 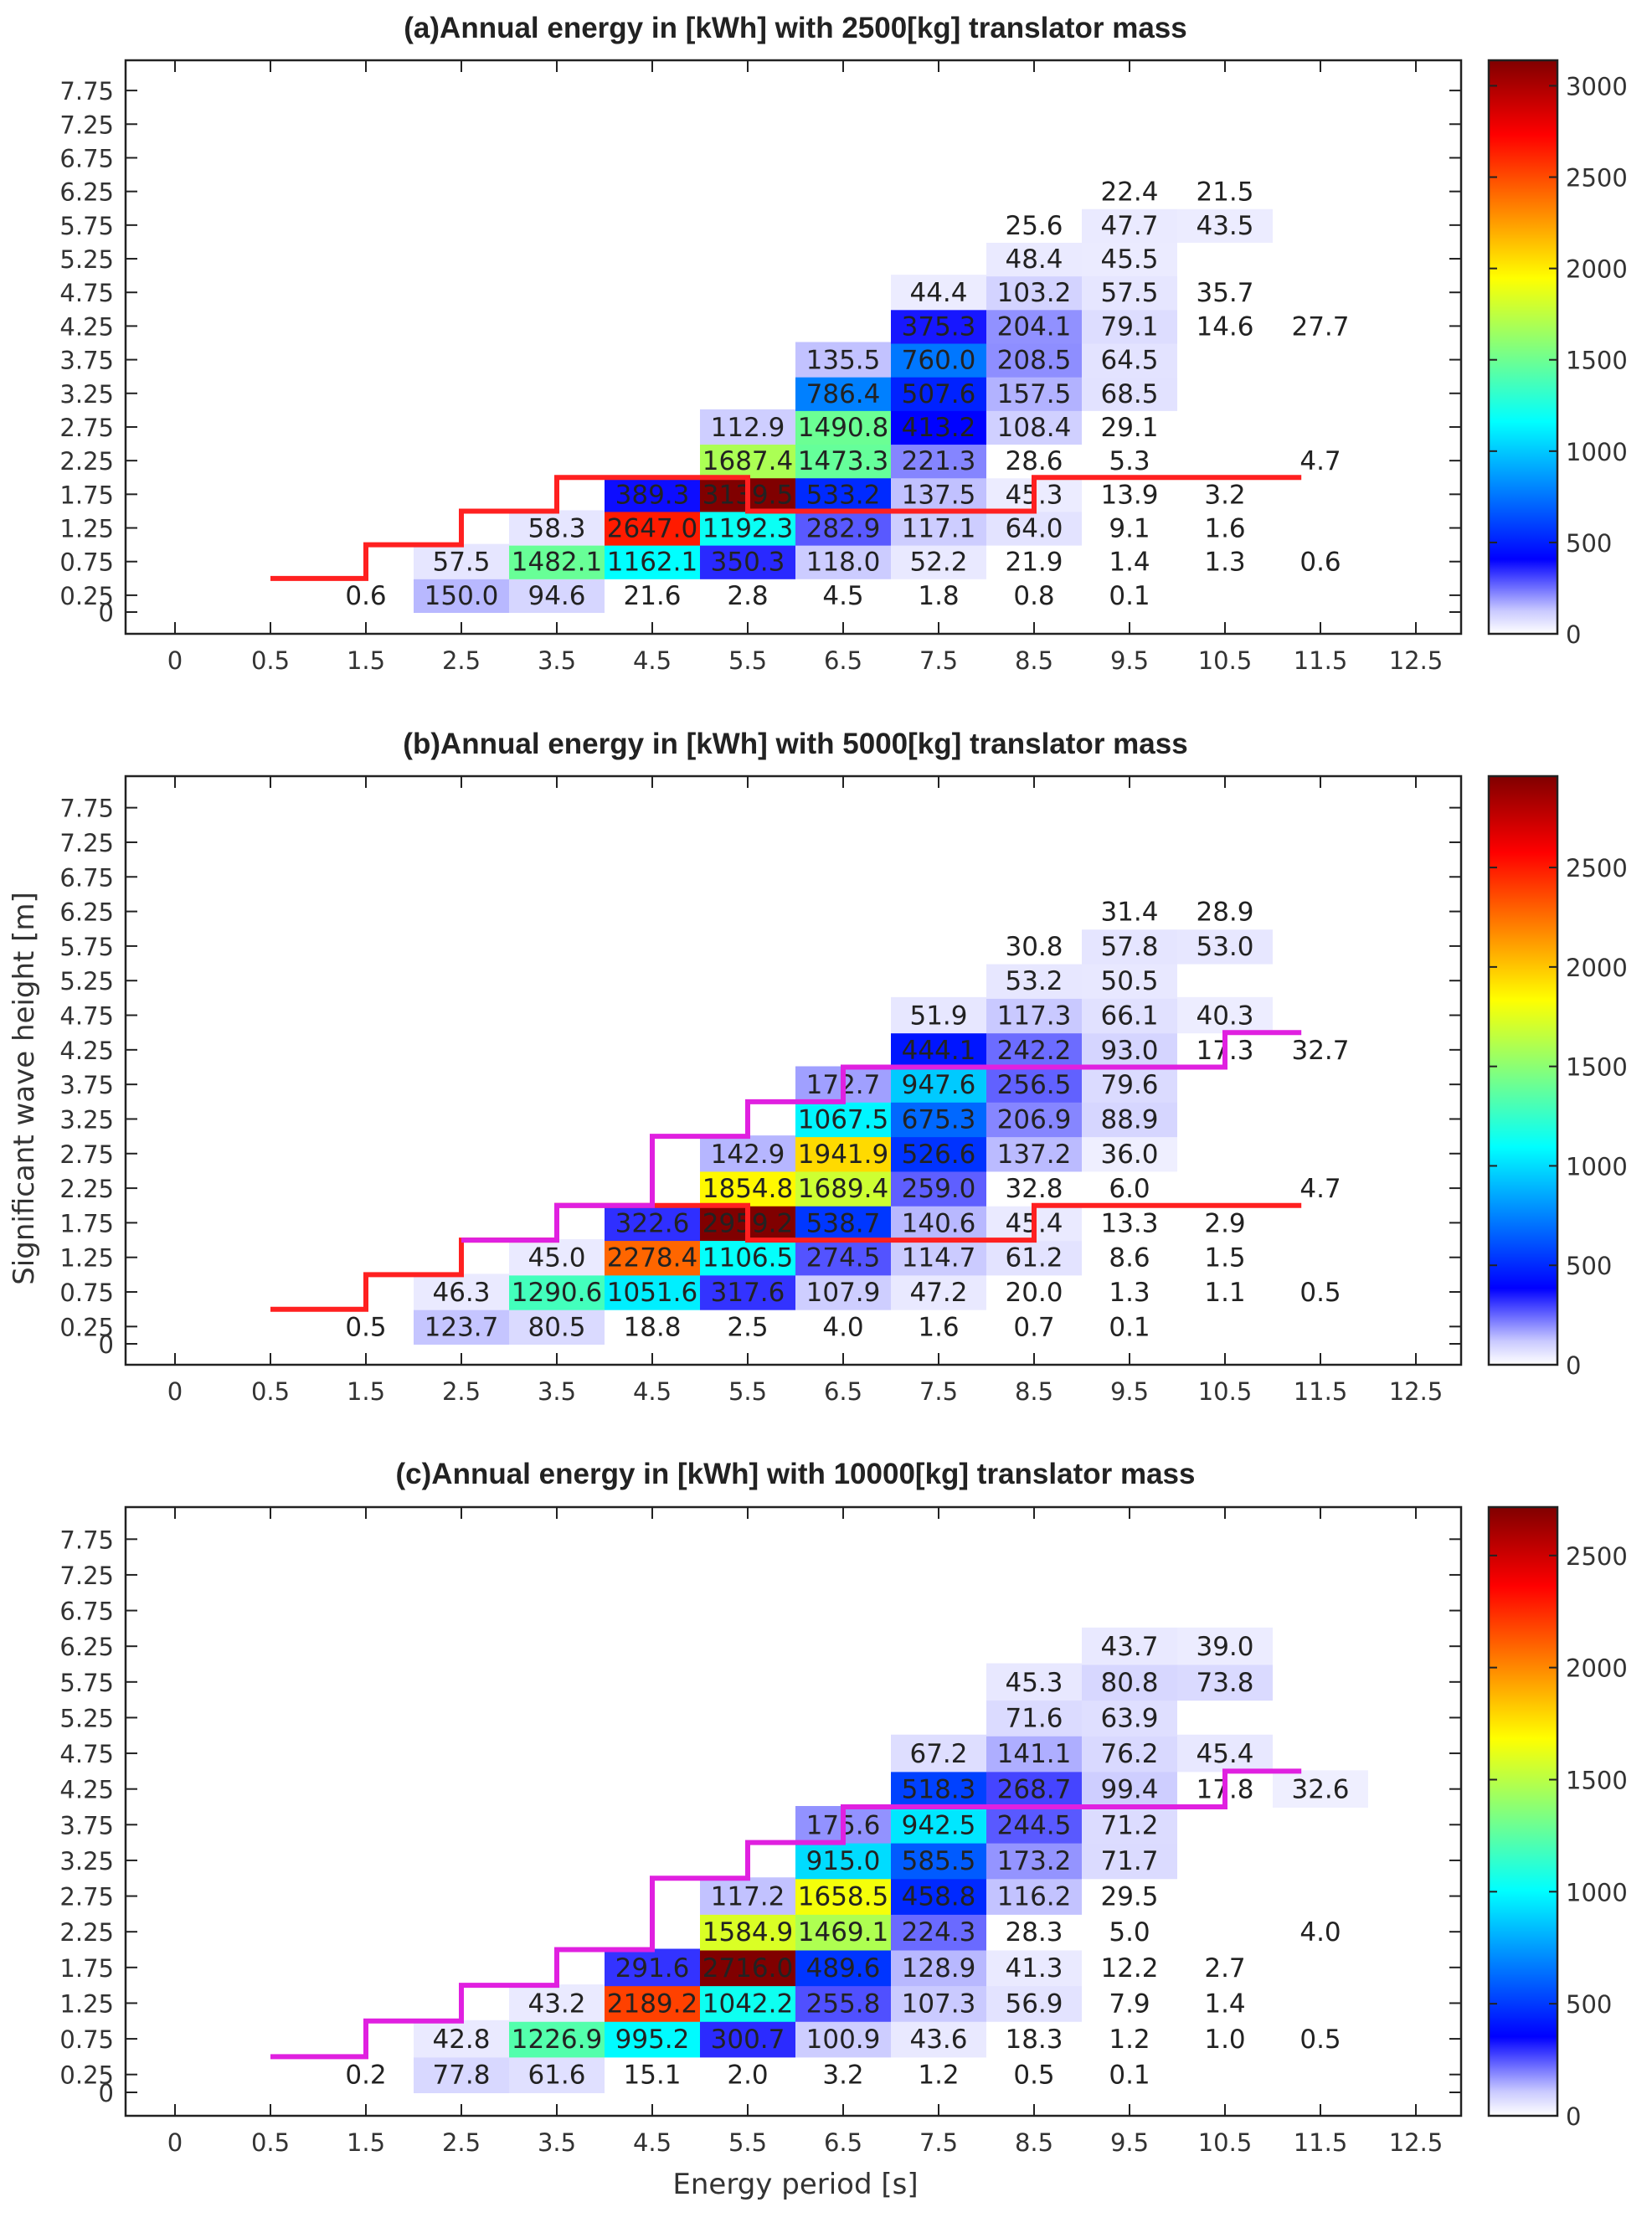 I want to click on cell-value-label: 18.3, so click(x=1034, y=2040).